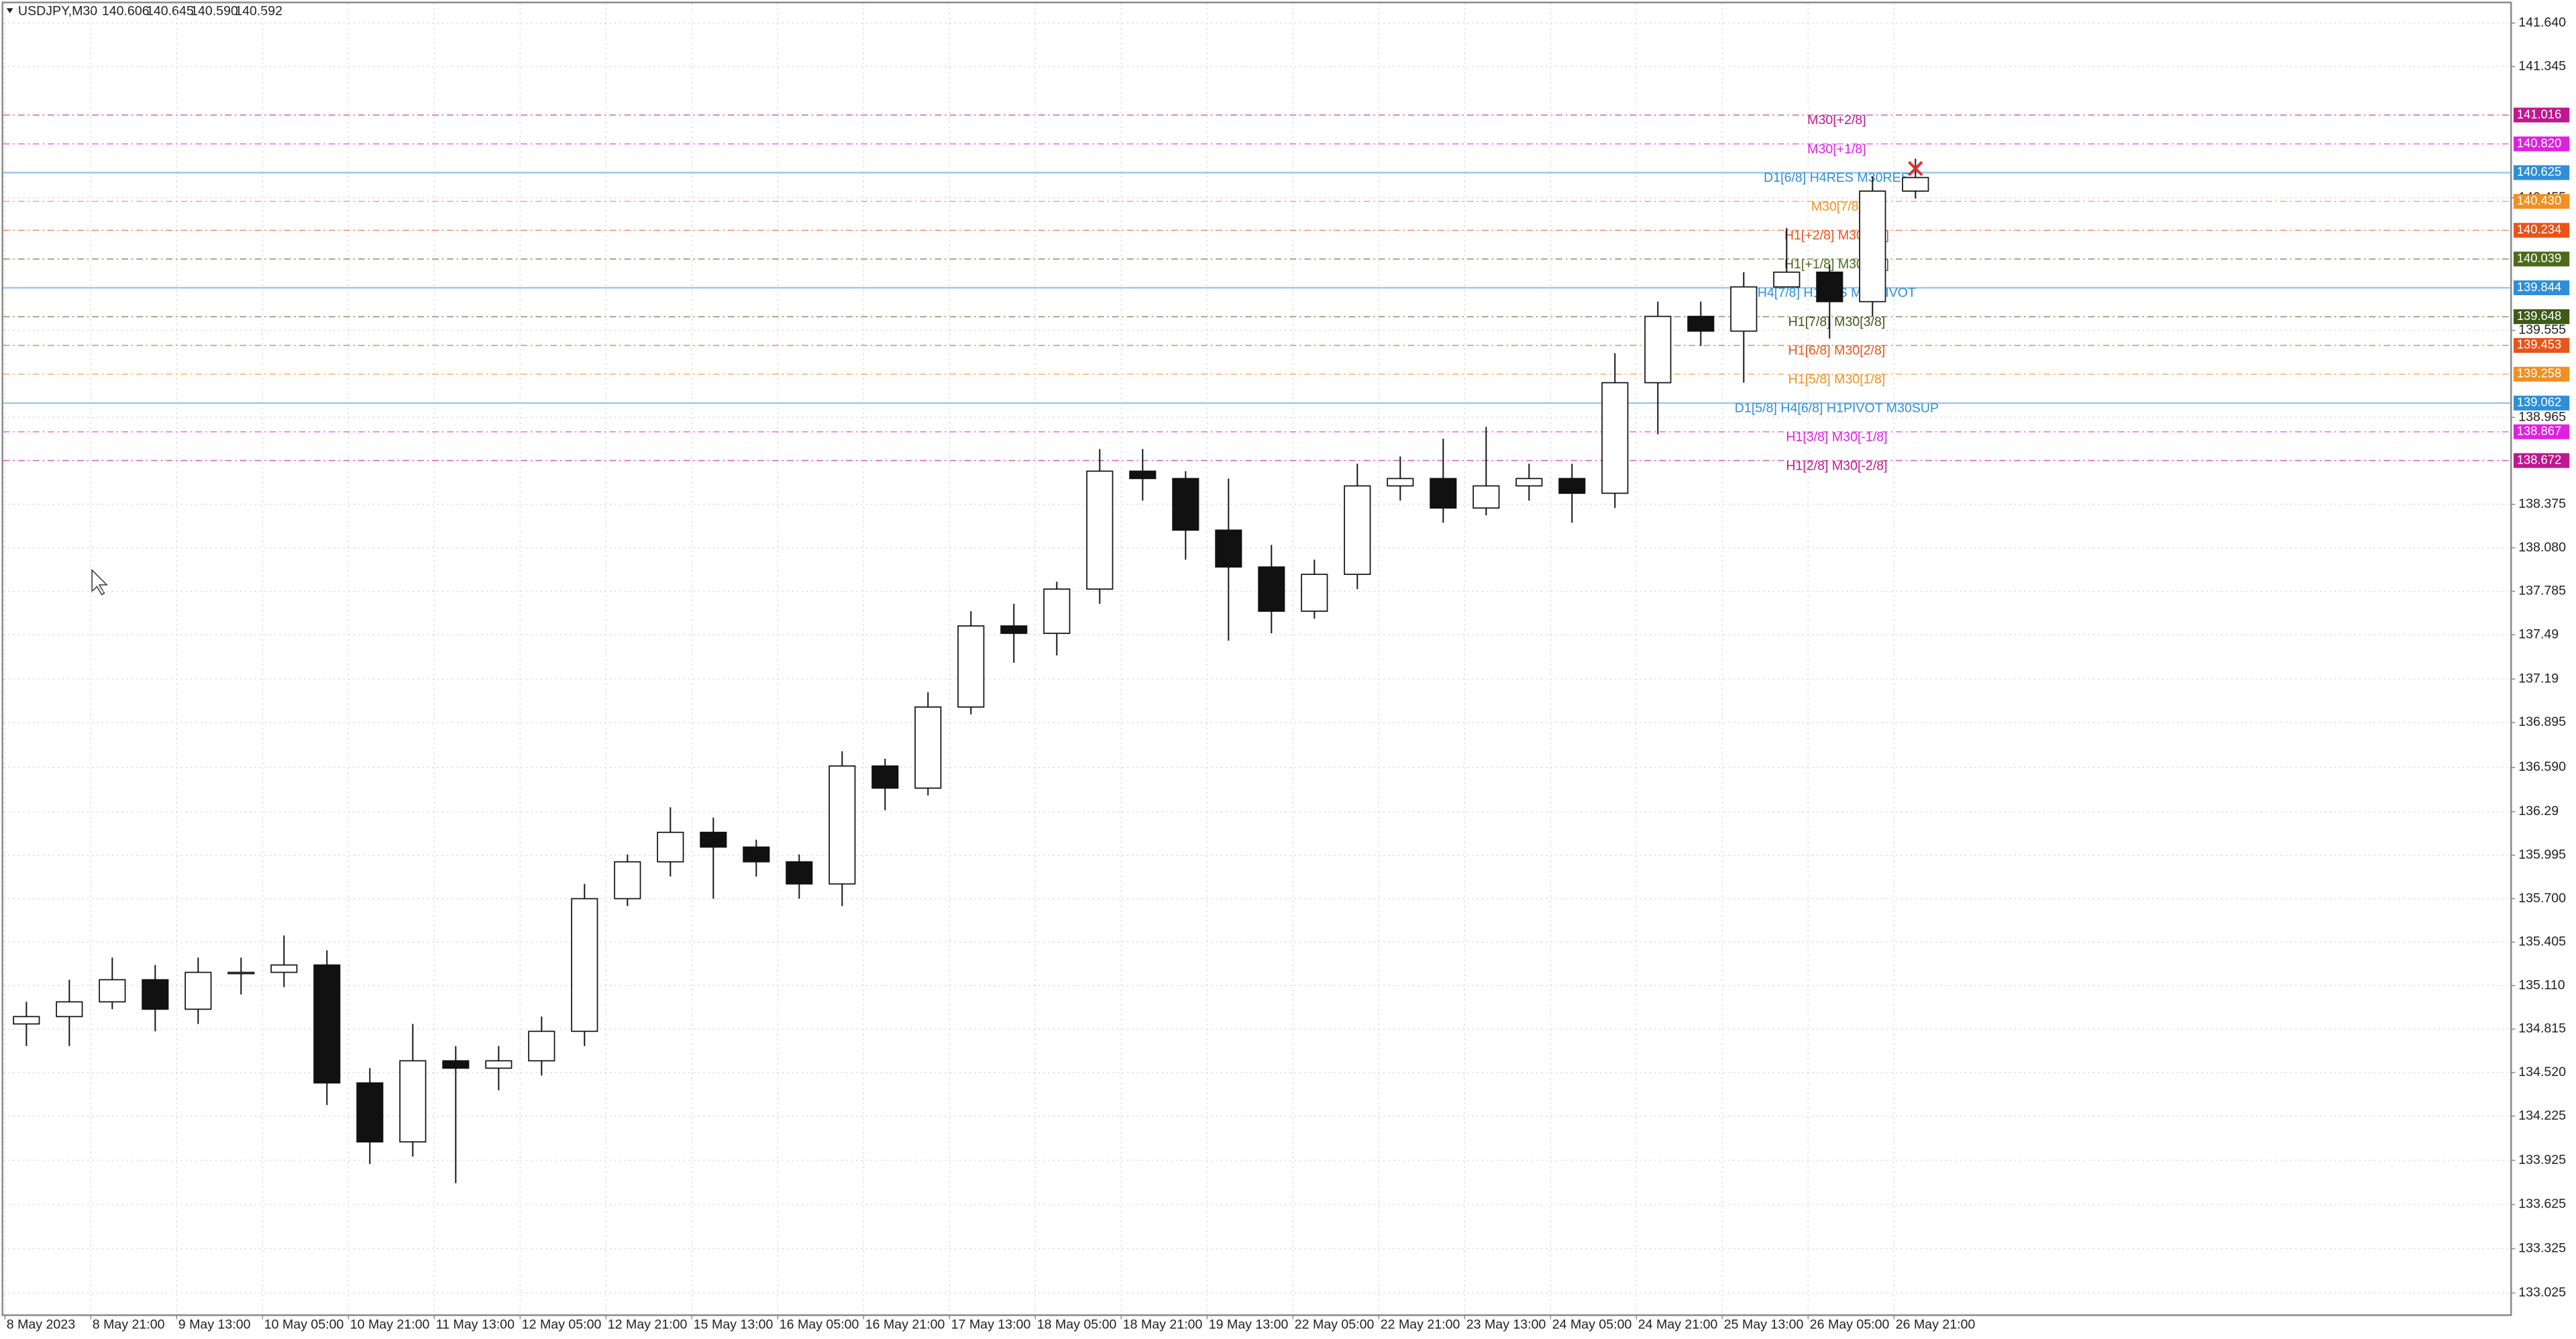 The width and height of the screenshot is (2576, 1339). What do you see at coordinates (2539, 114) in the screenshot?
I see `level-price-label: 141.016` at bounding box center [2539, 114].